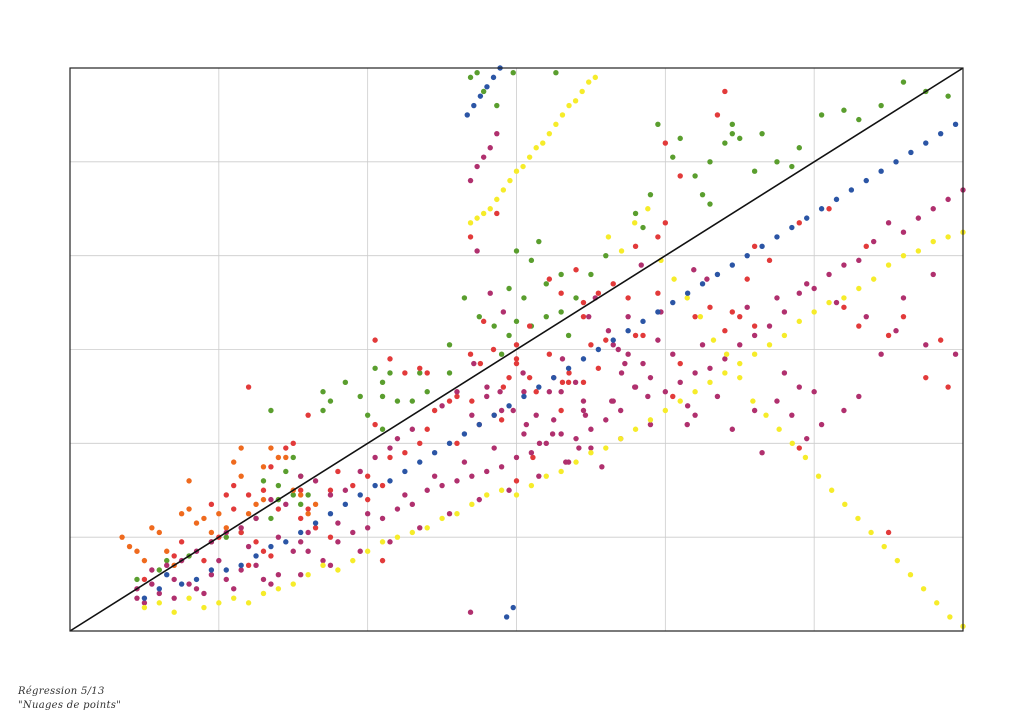 The image size is (1024, 724). Describe the element at coordinates (159, 532) in the screenshot. I see `data-point-orange` at that location.